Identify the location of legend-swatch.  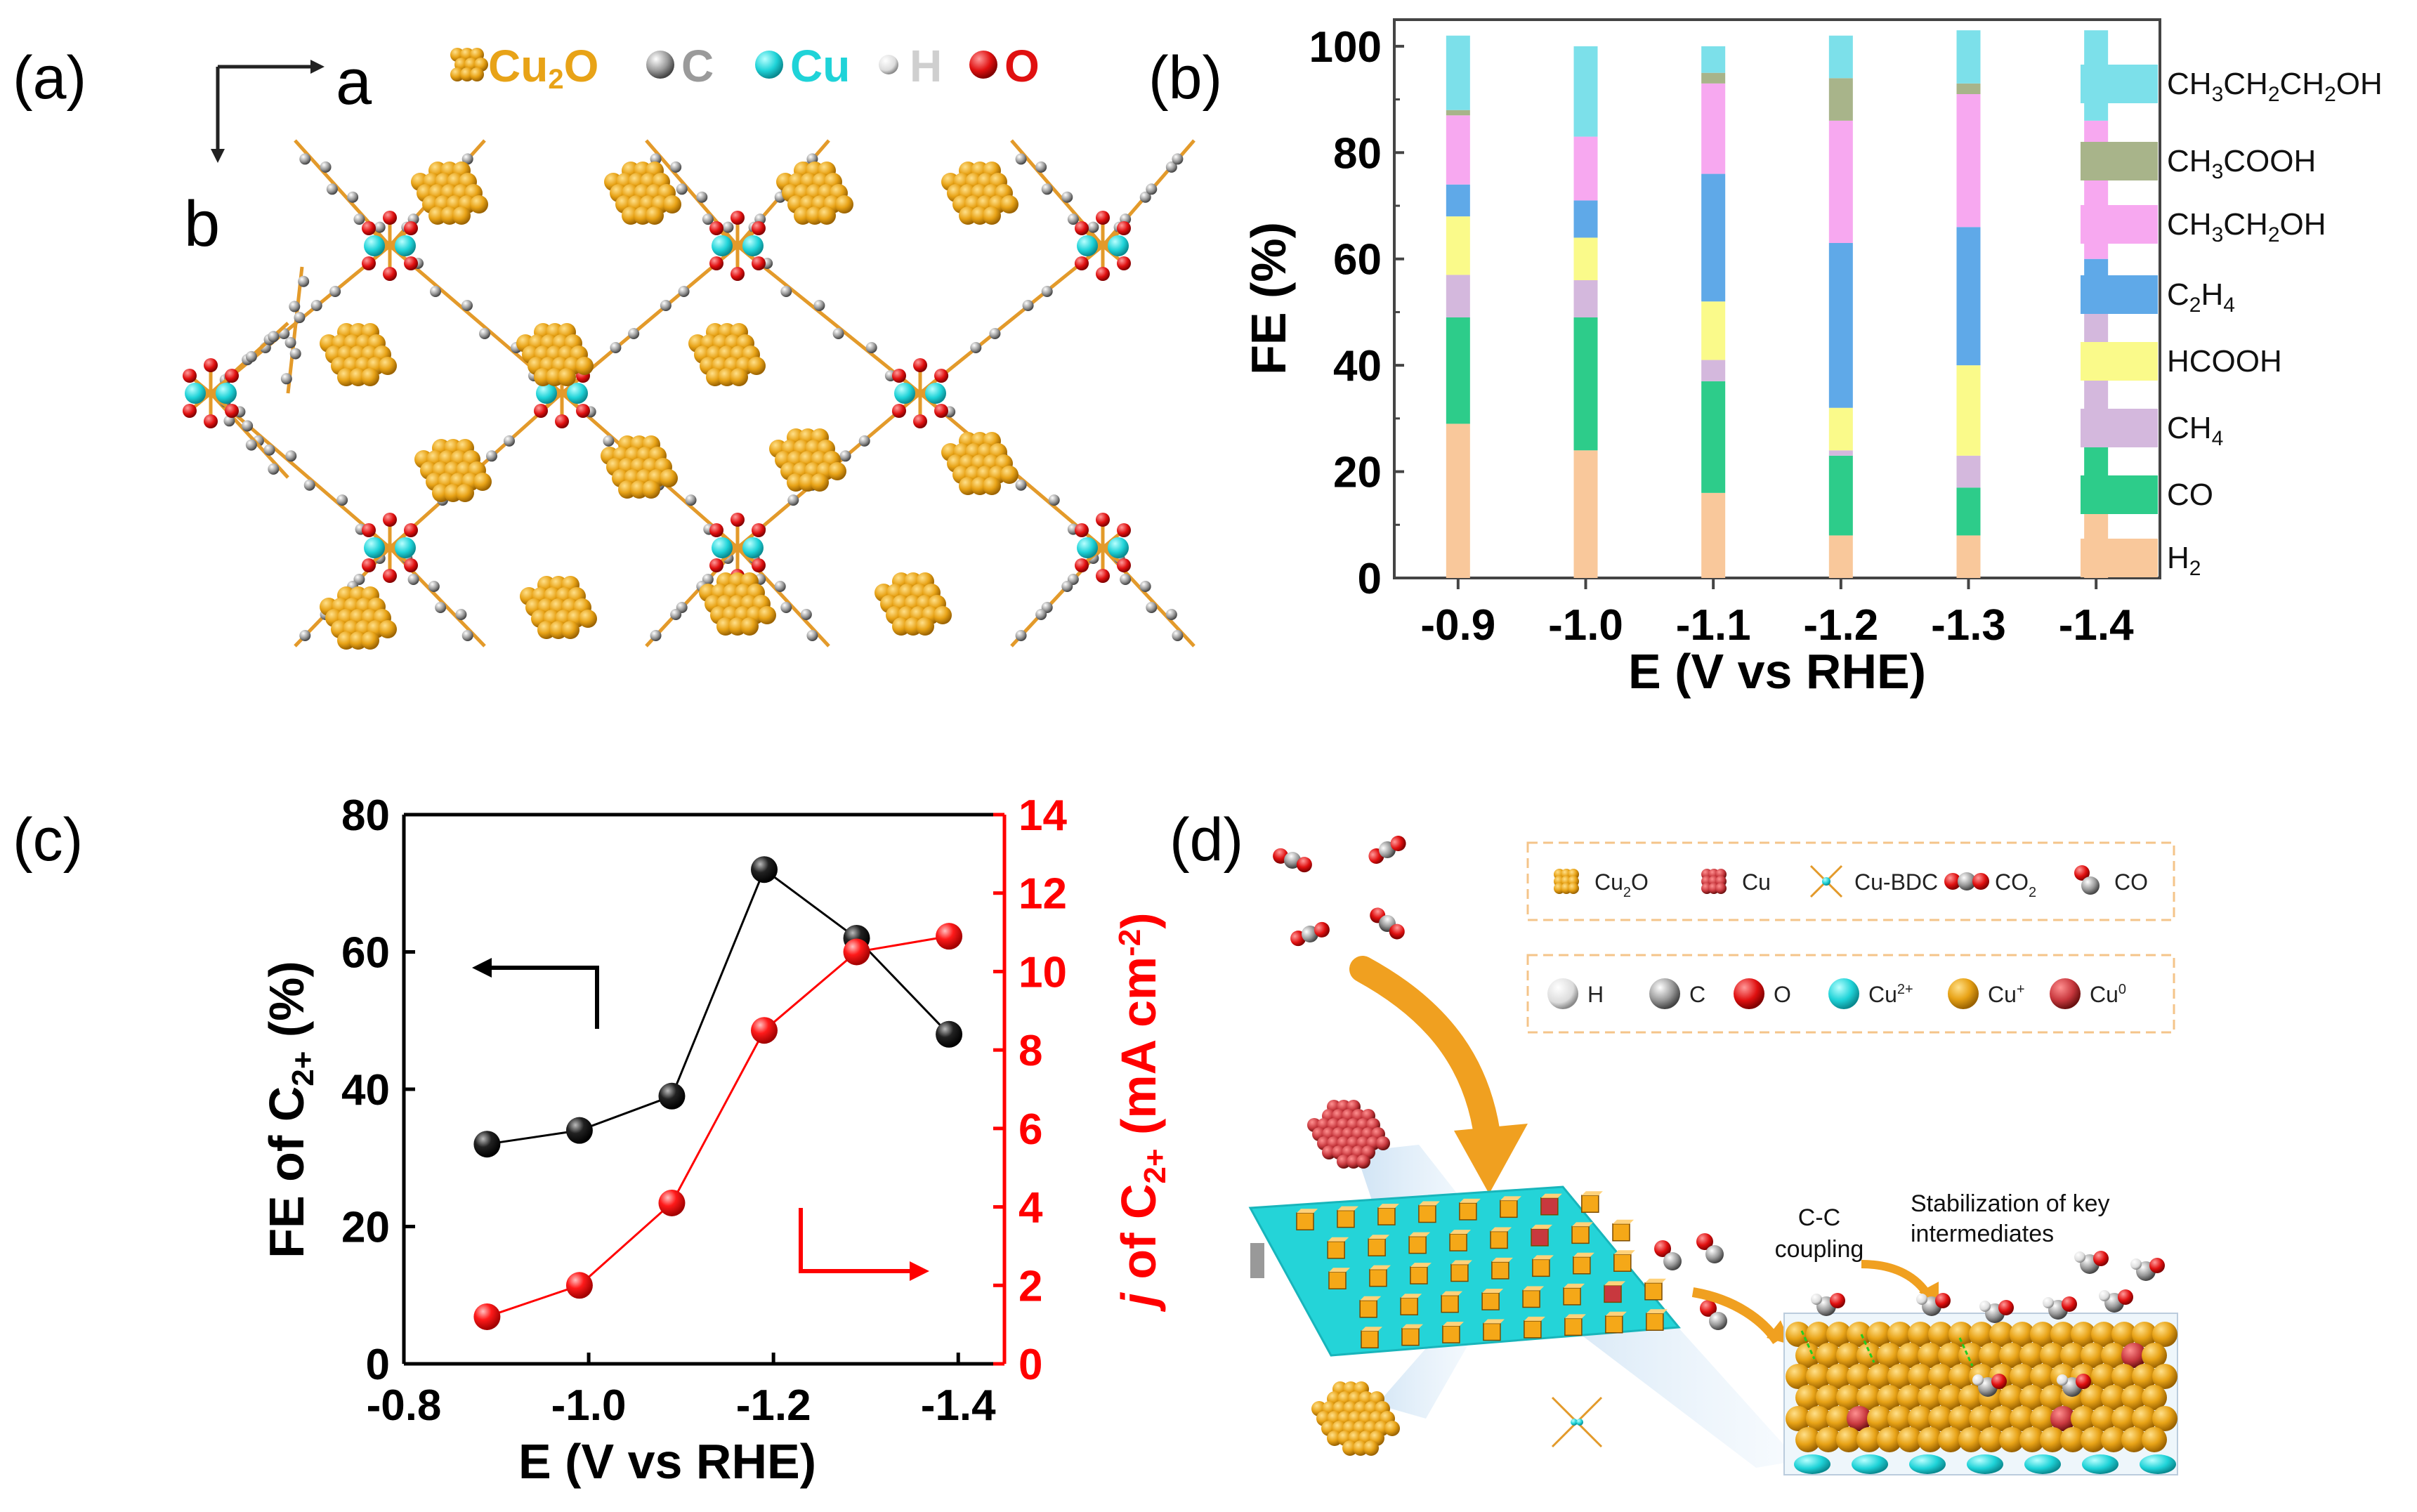
(2119, 361).